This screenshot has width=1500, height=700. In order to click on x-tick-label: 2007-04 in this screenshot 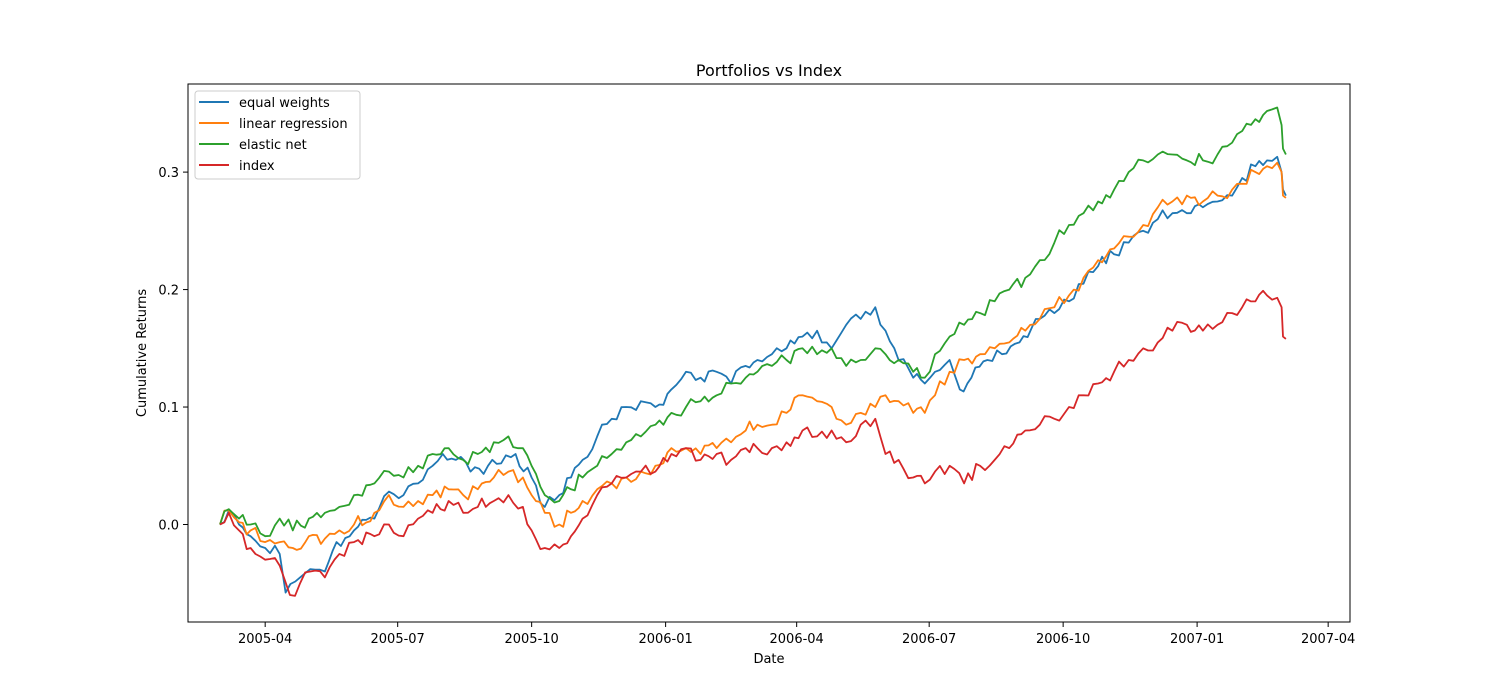, I will do `click(1328, 639)`.